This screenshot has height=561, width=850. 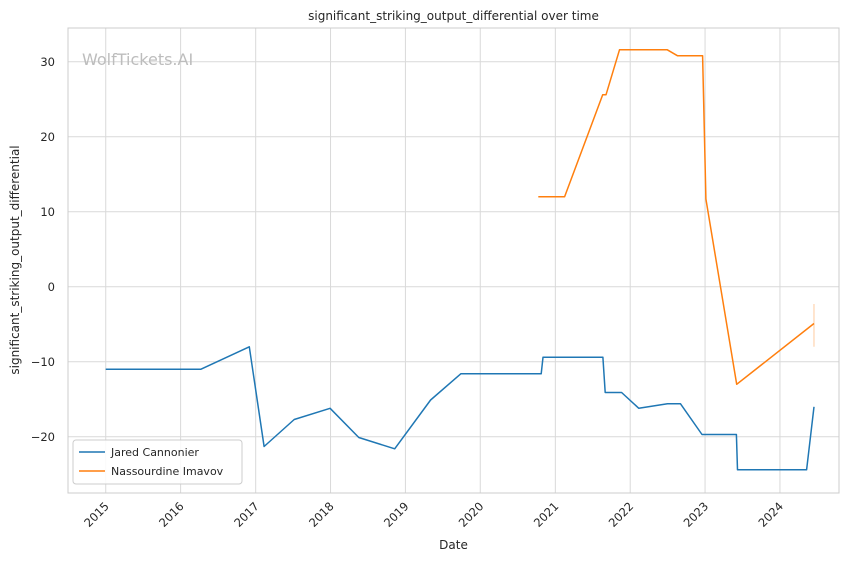 What do you see at coordinates (453, 545) in the screenshot?
I see `x-axis-label: Date` at bounding box center [453, 545].